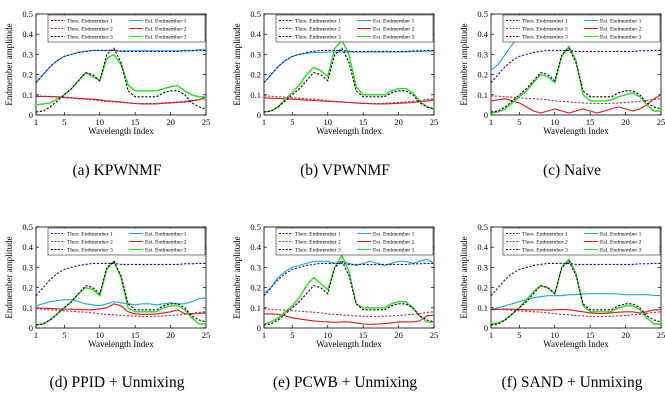  Describe the element at coordinates (345, 382) in the screenshot. I see `chart-caption: (e) PCWB + Unmixing` at that location.